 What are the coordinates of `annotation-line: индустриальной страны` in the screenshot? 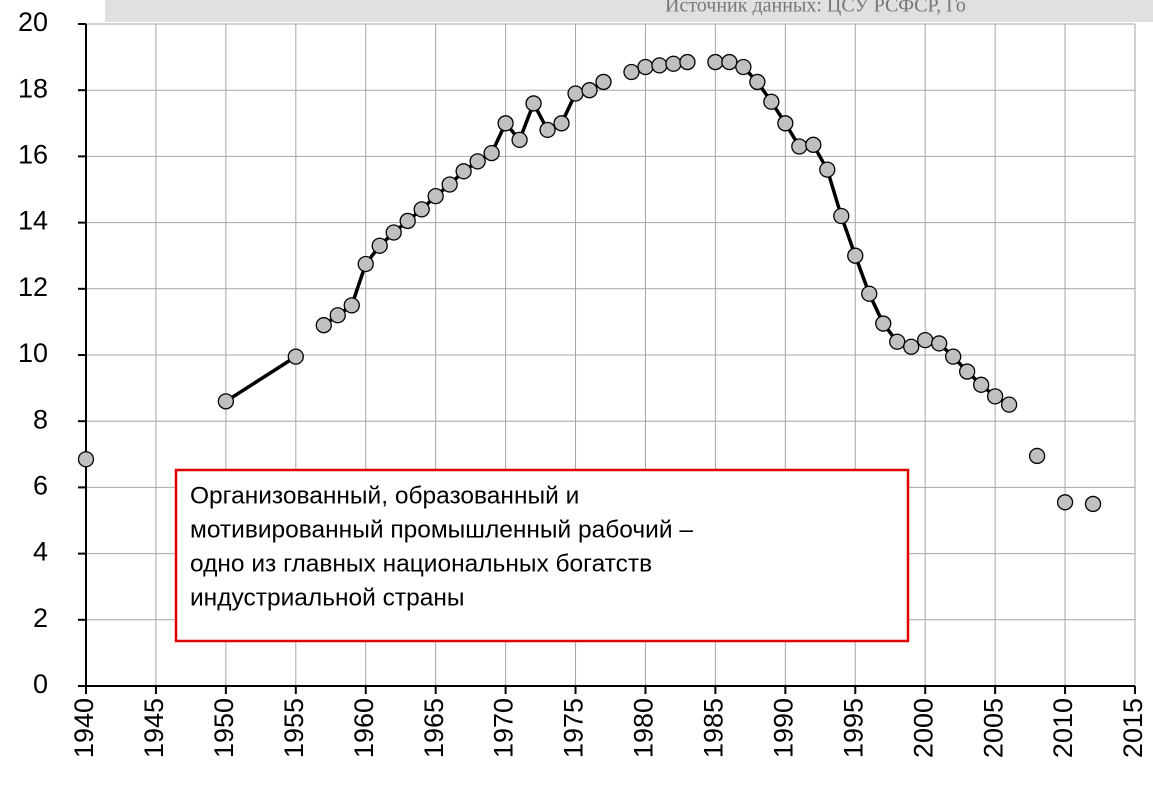 It's located at (327, 597).